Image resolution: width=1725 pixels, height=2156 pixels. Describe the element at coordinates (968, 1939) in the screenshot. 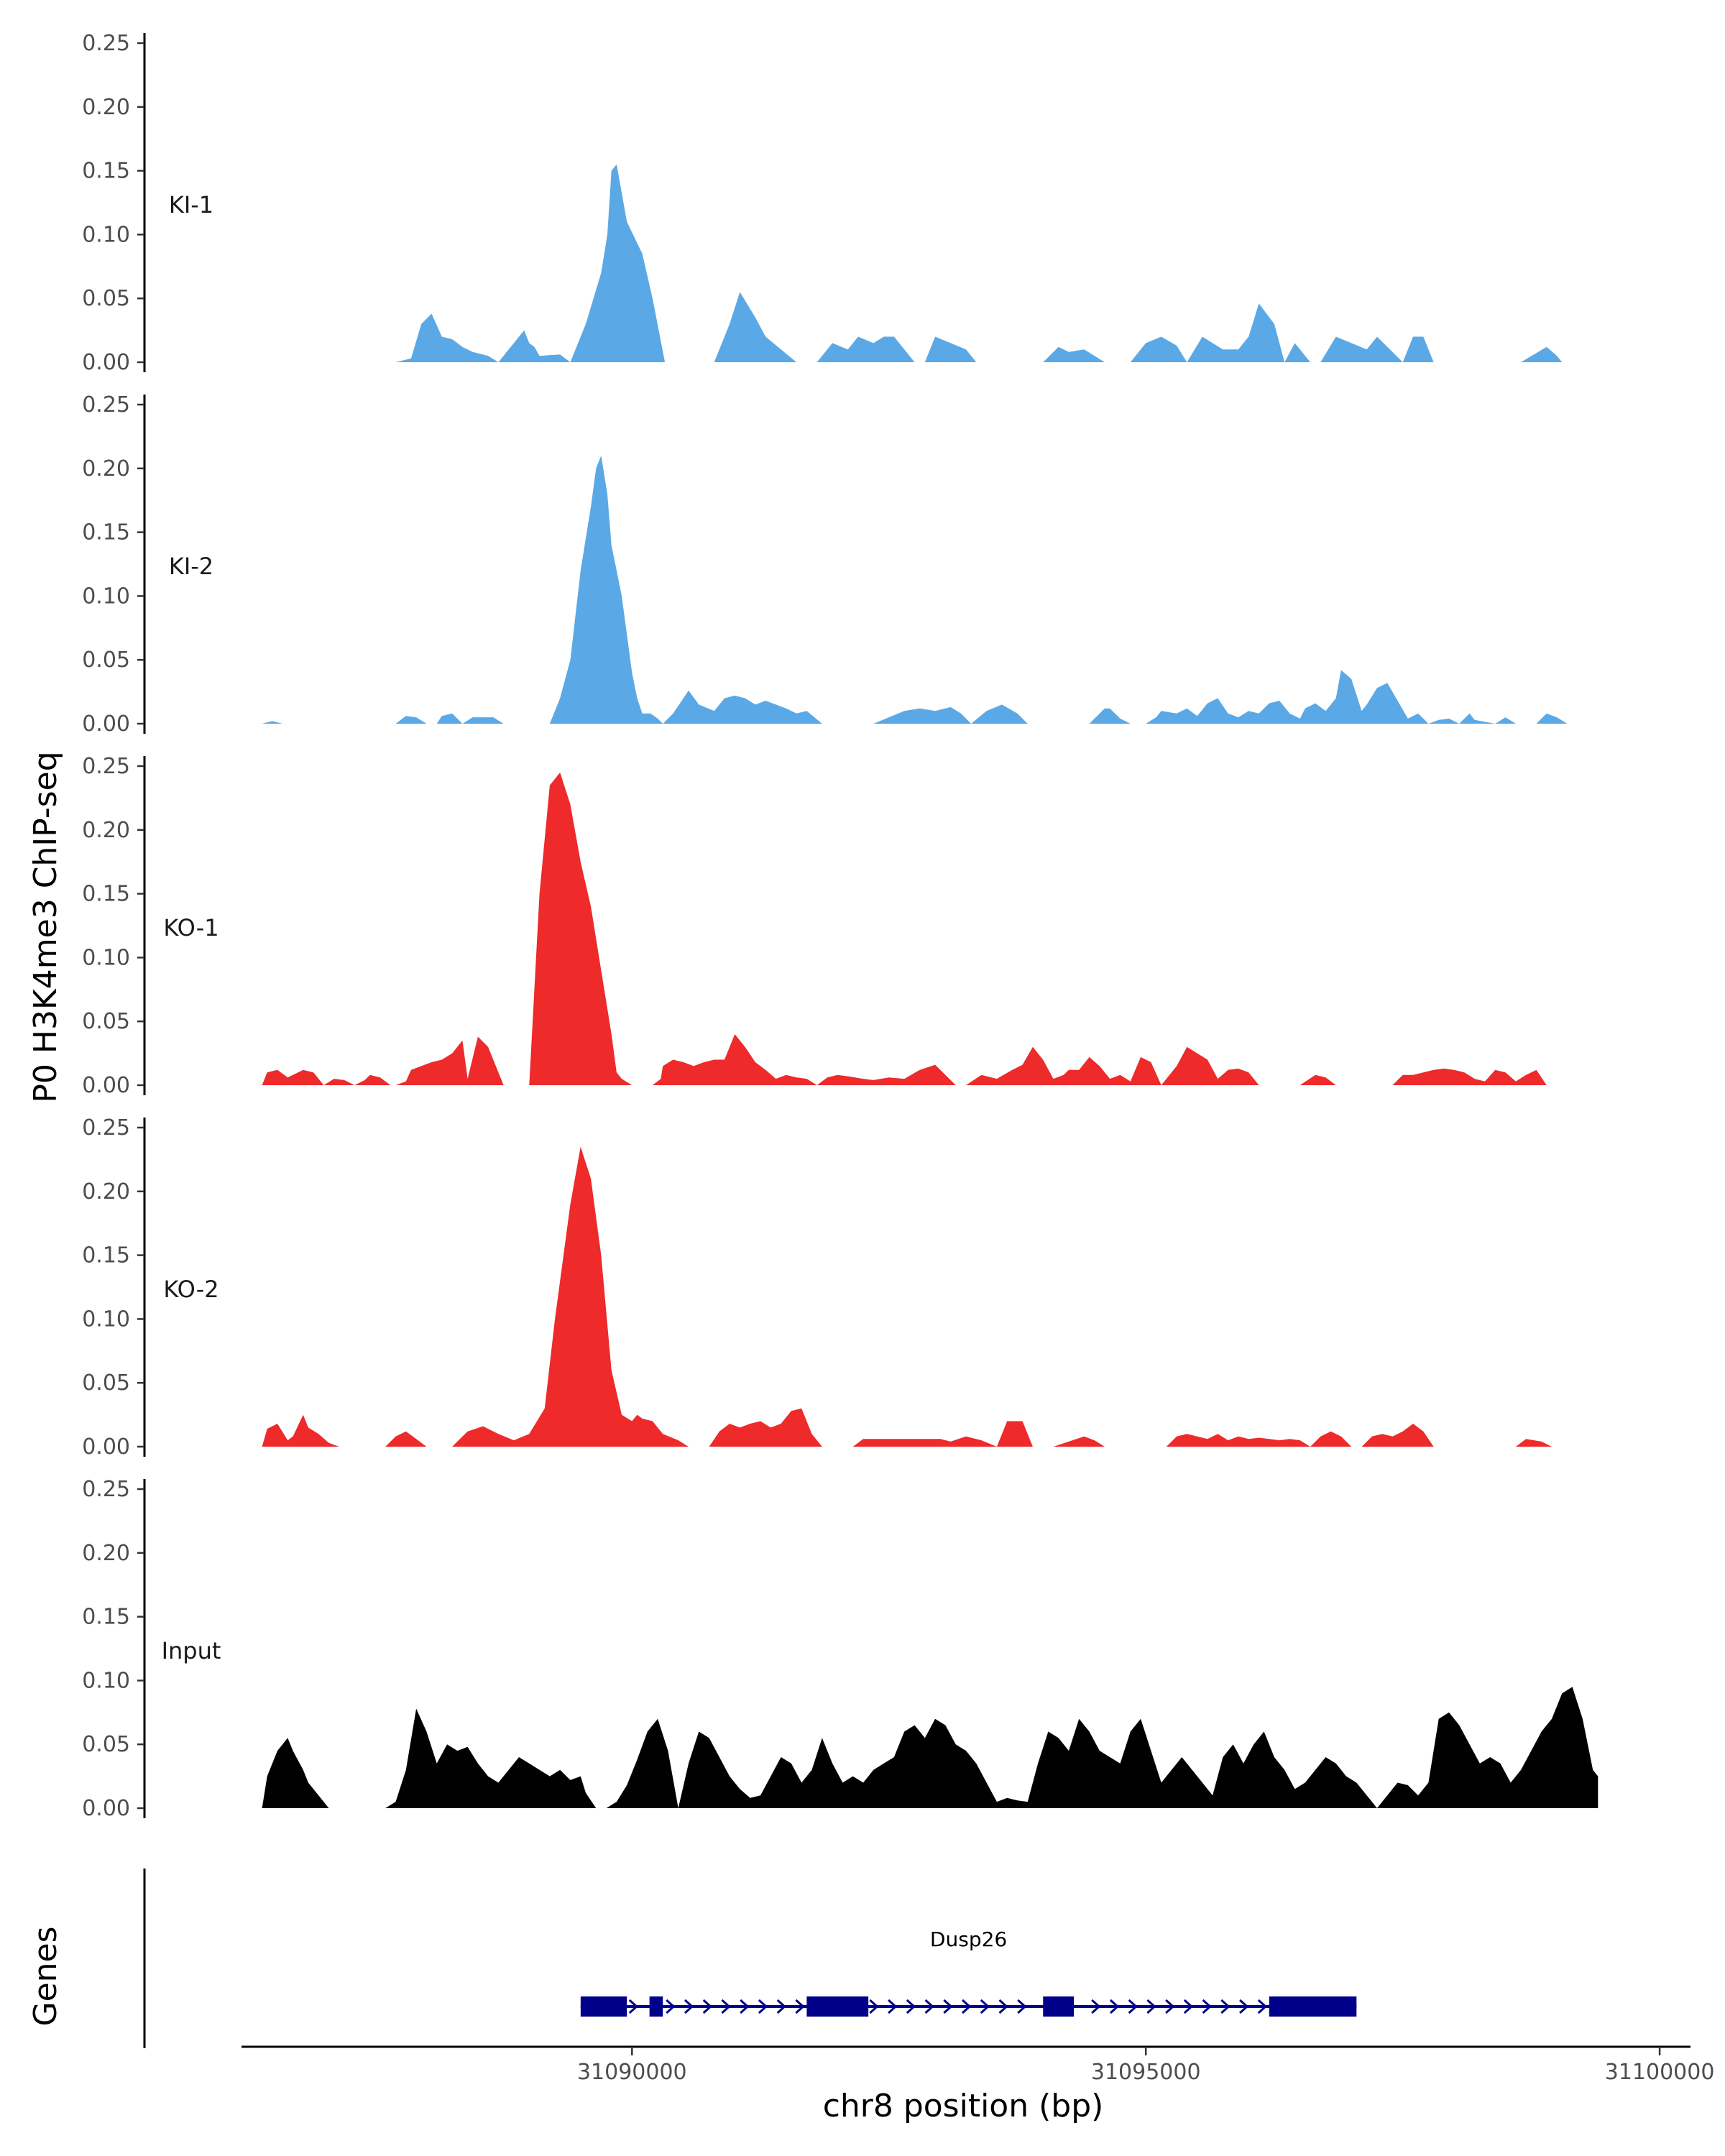

I see `gene-name-label: Dusp26` at that location.